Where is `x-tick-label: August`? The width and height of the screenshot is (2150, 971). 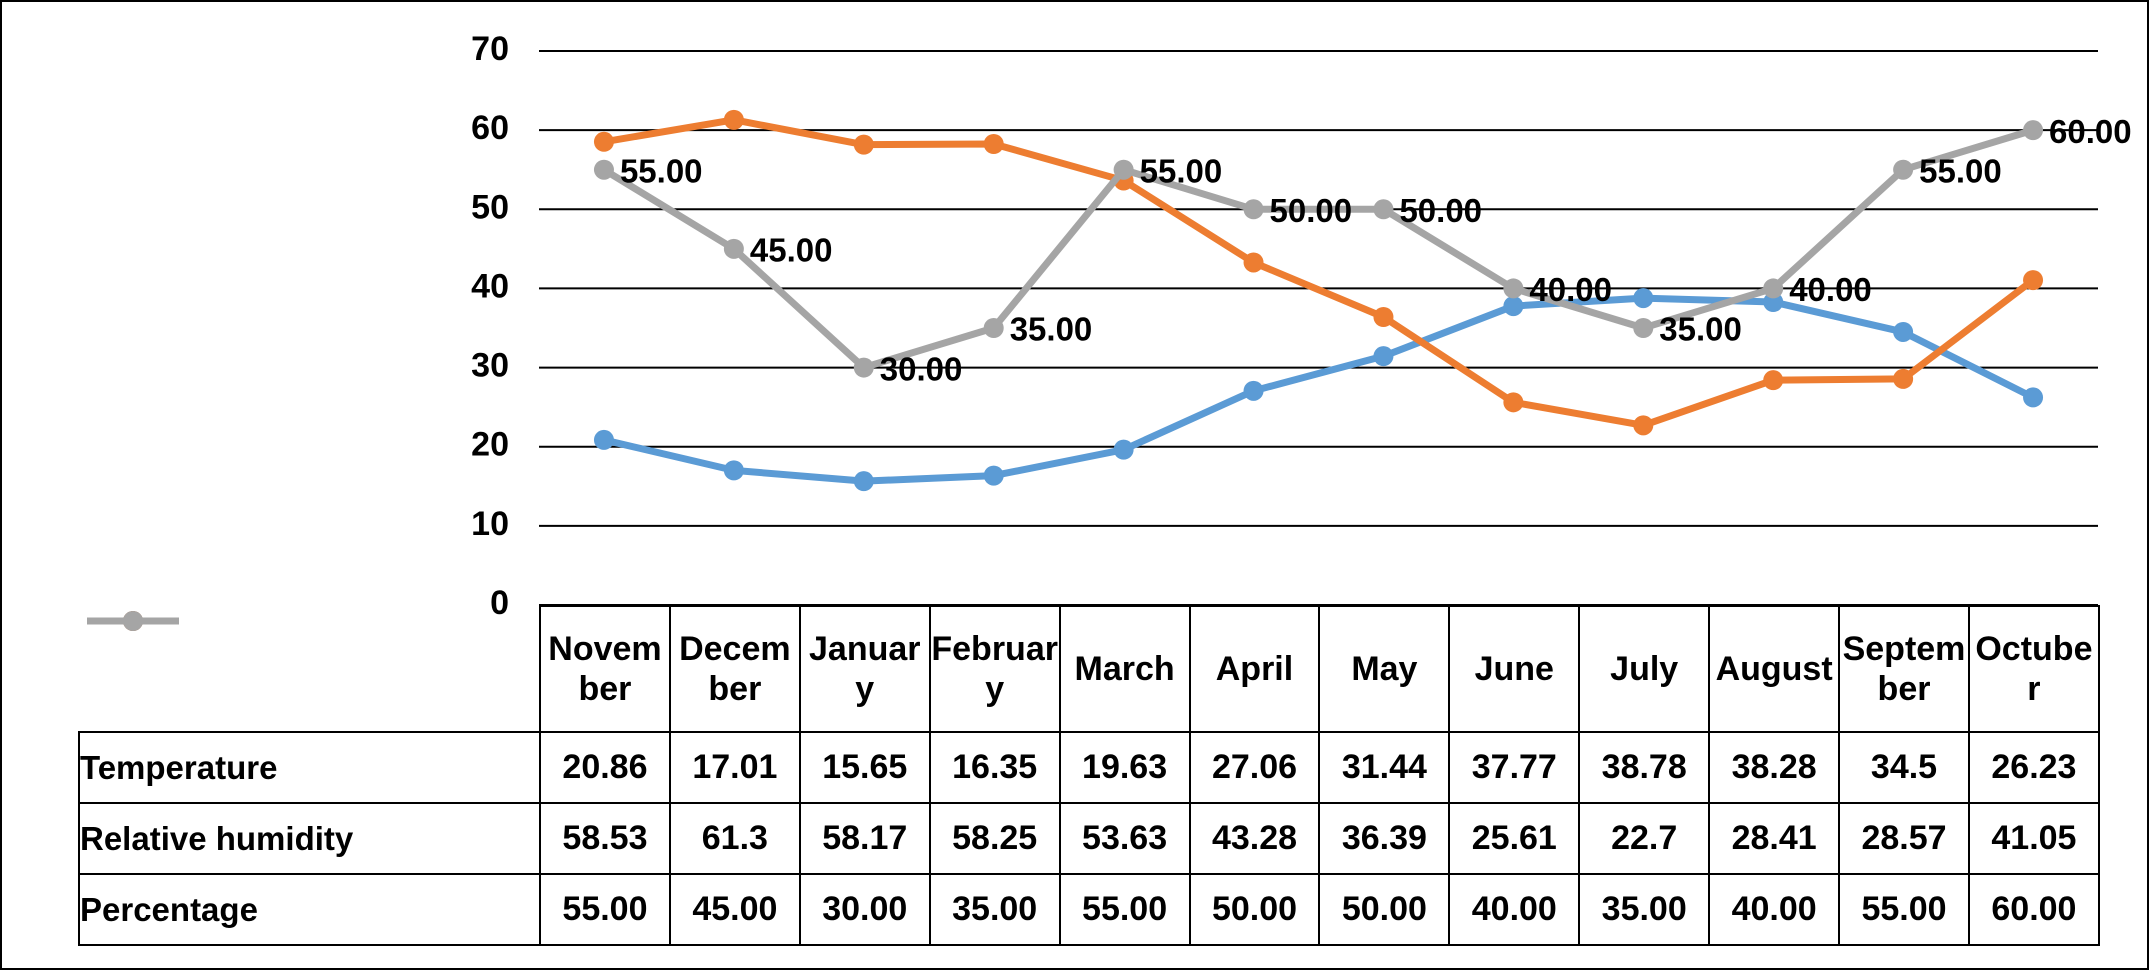 x-tick-label: August is located at coordinates (1774, 669).